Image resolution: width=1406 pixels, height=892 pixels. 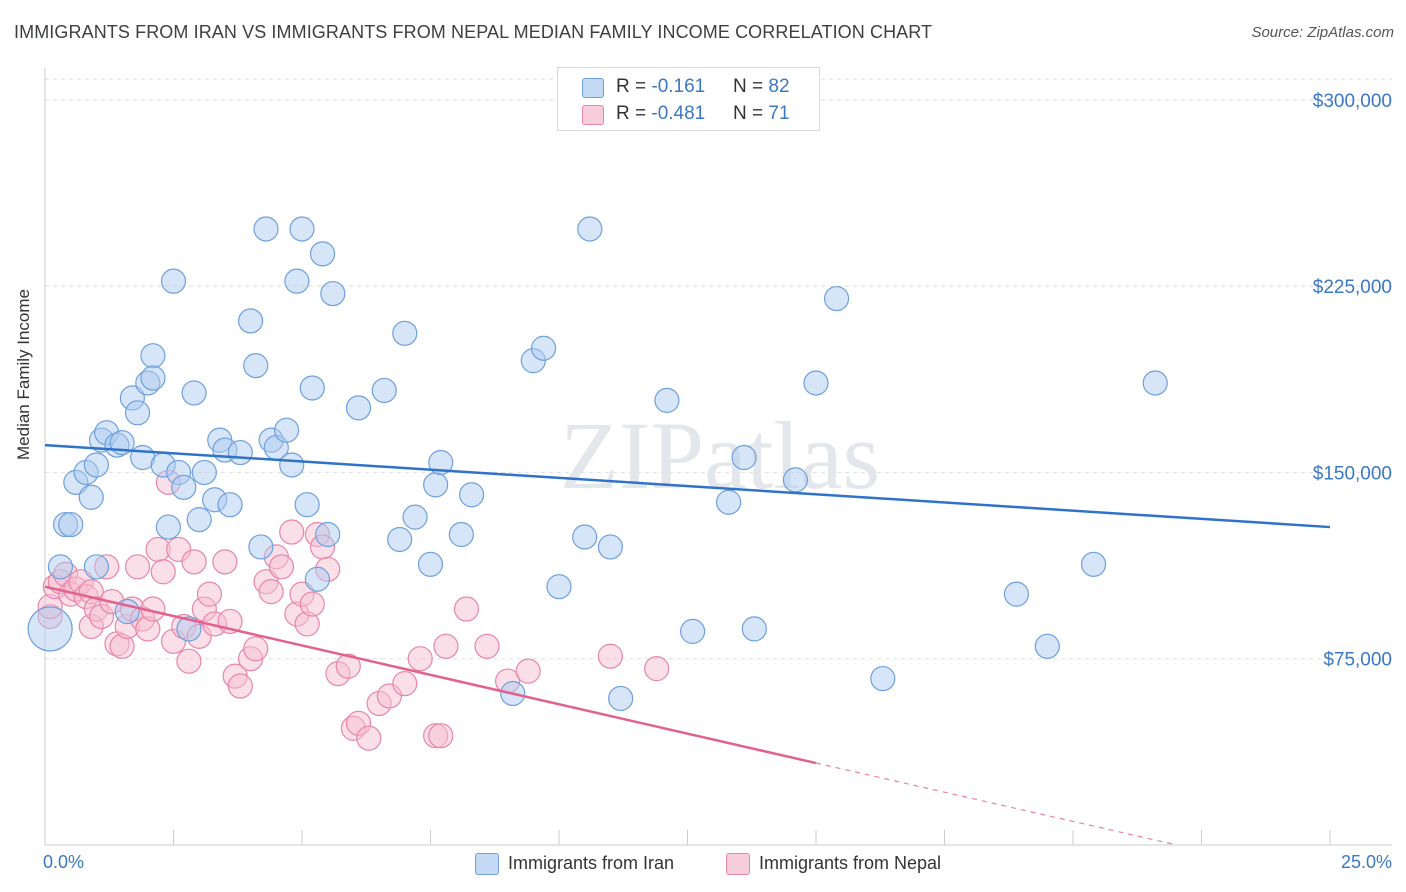 I want to click on legend-nepal-swatch, so click(x=738, y=864).